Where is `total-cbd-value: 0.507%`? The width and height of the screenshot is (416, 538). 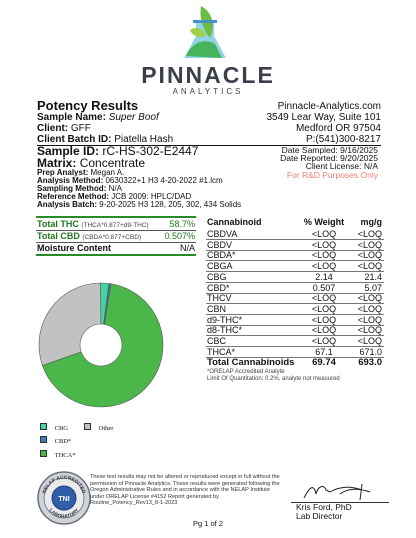
total-cbd-value: 0.507% is located at coordinates (179, 236).